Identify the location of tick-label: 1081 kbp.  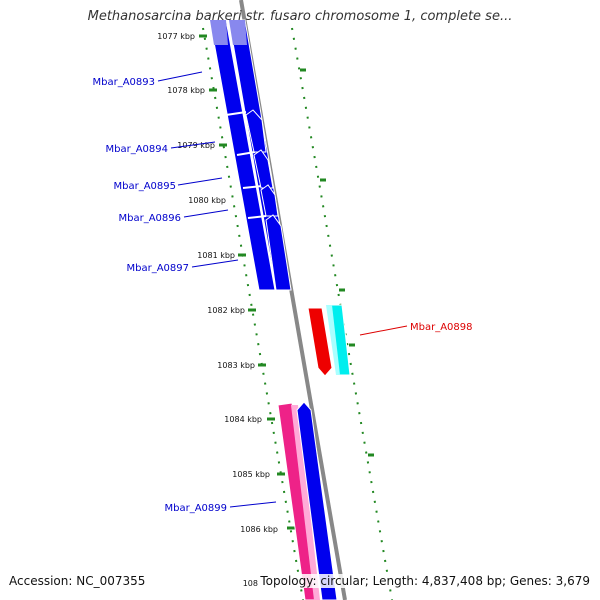
(216, 255).